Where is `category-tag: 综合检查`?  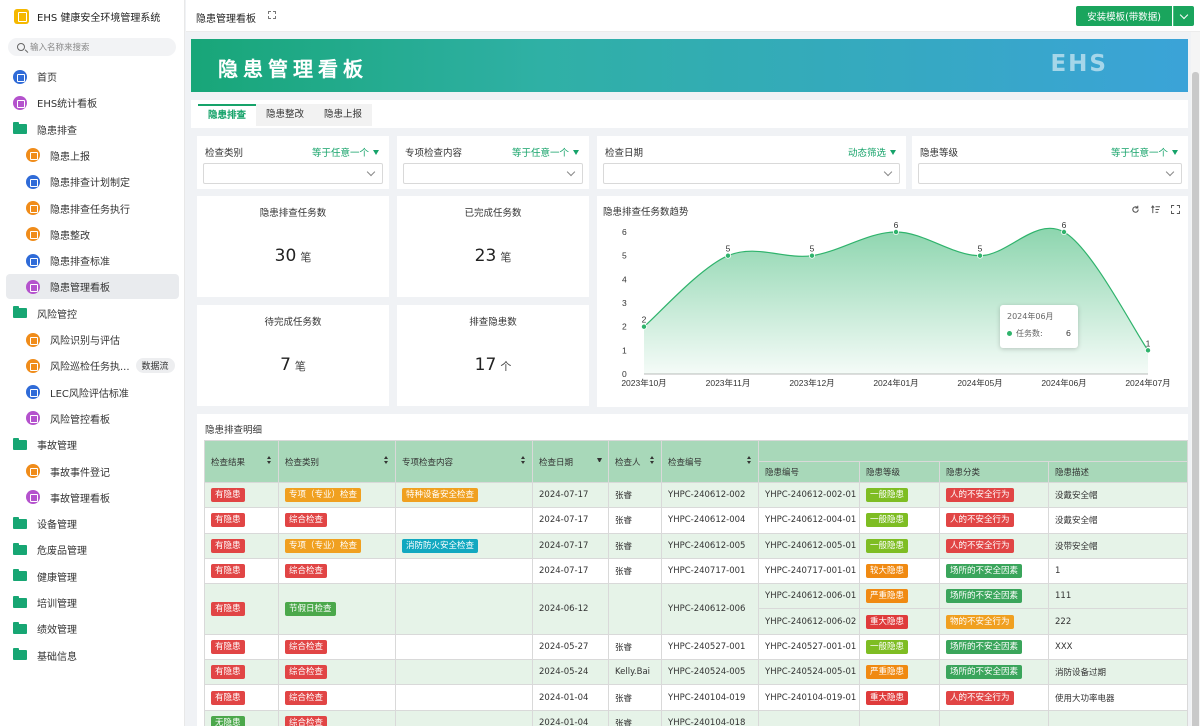 category-tag: 综合检查 is located at coordinates (306, 720).